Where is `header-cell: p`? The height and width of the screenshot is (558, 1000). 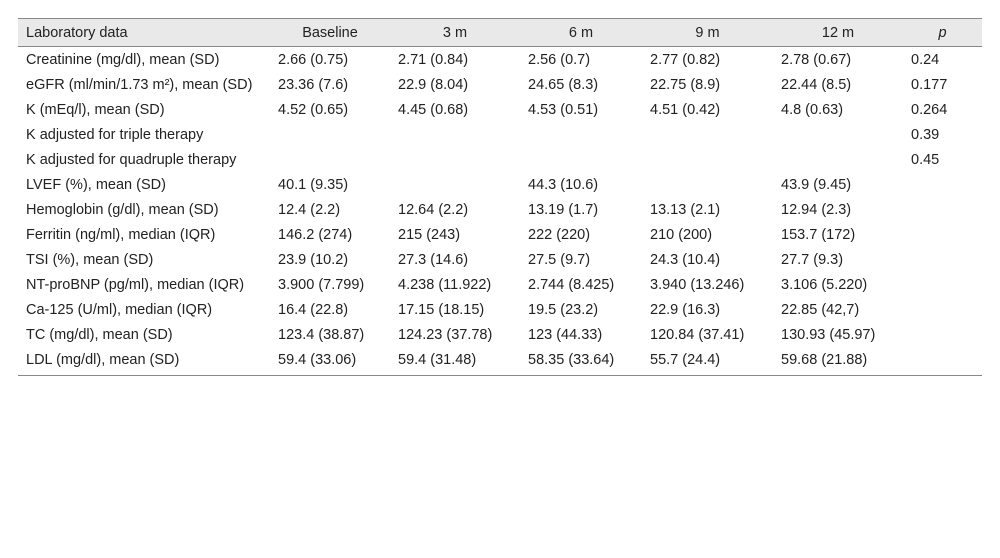
header-cell: p is located at coordinates (942, 32).